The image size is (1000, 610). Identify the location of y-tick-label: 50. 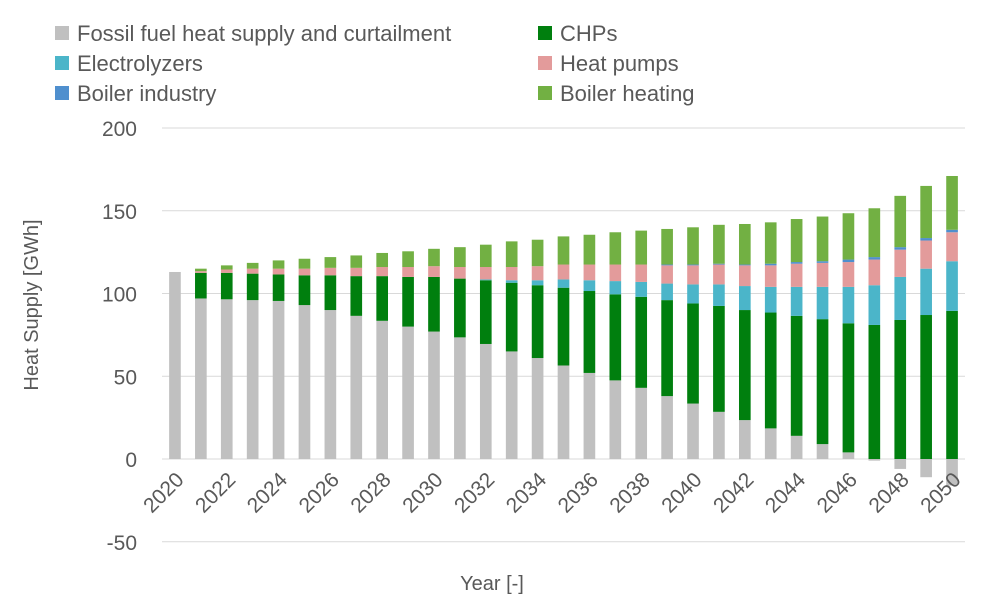
(125, 377).